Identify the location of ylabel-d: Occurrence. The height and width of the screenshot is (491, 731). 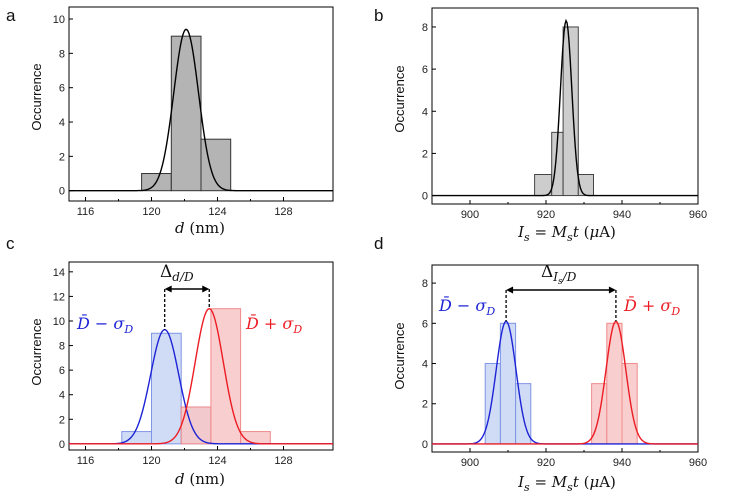
(399, 355).